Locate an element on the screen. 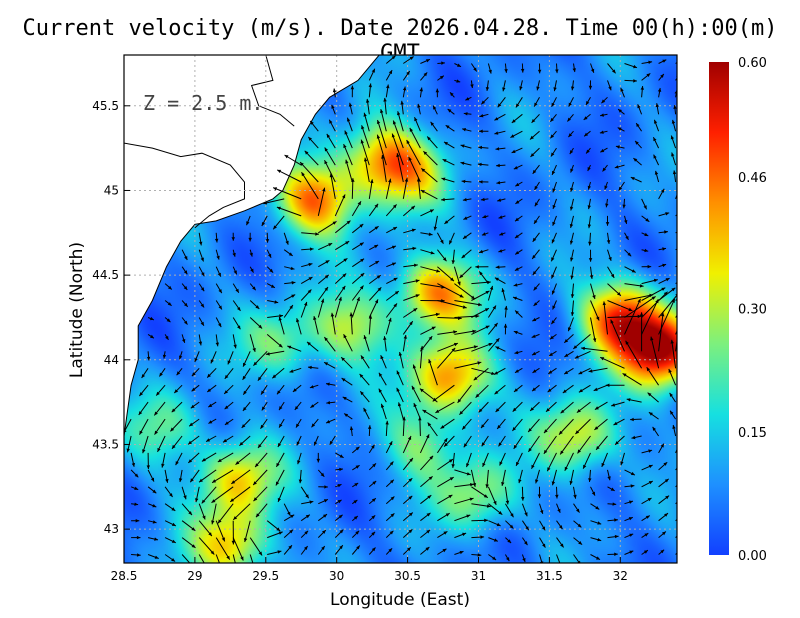 This screenshot has height=618, width=800. colorbar-tick-label: 0.46 is located at coordinates (752, 178).